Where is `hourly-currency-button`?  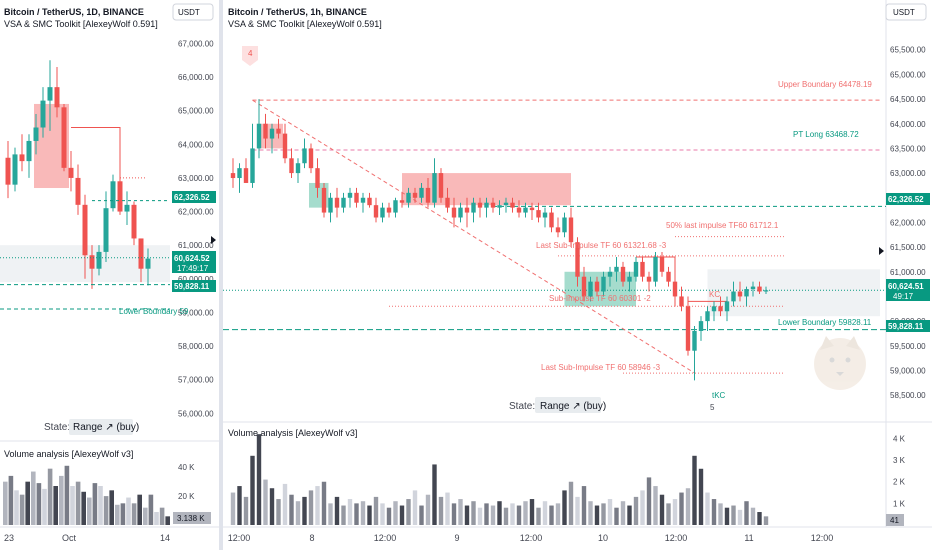
hourly-currency-button is located at coordinates (906, 12).